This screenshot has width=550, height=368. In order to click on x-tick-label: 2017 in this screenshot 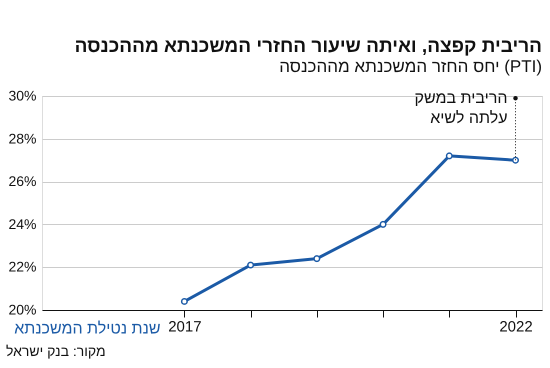, I will do `click(185, 327)`.